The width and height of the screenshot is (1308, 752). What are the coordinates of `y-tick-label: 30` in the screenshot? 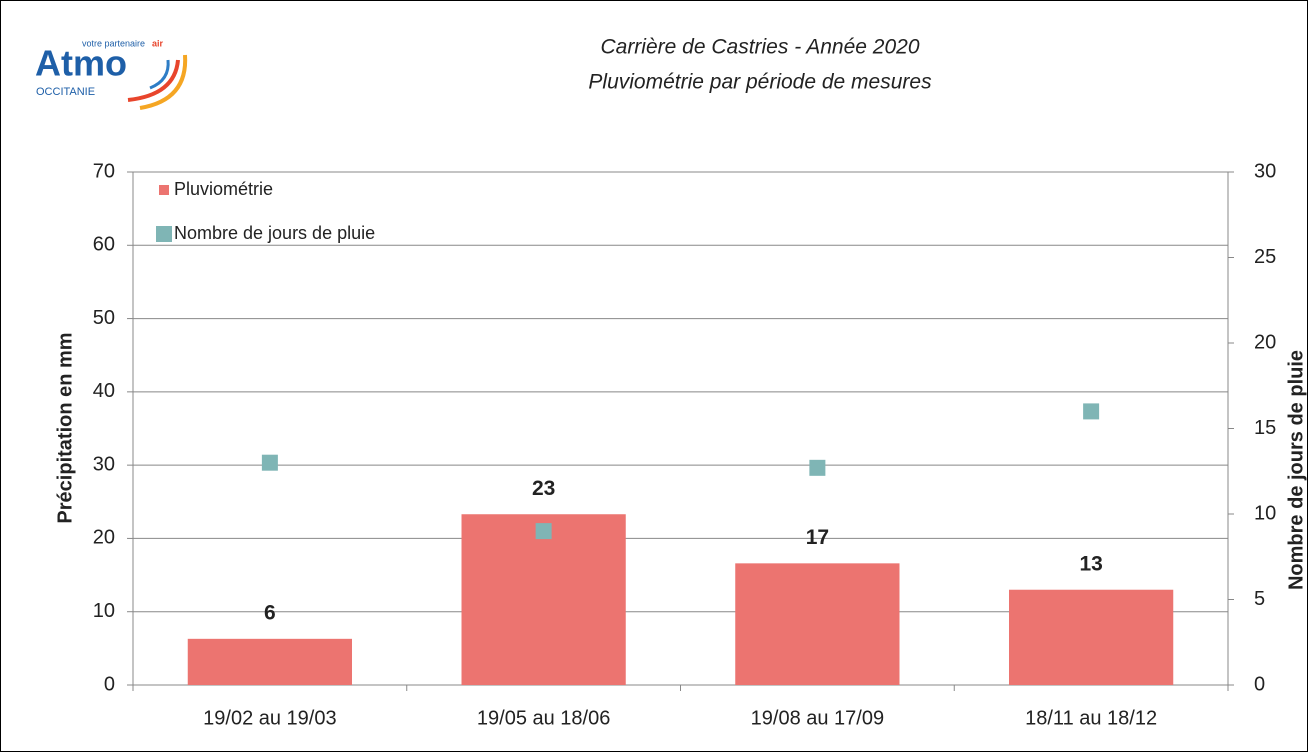 It's located at (104, 464).